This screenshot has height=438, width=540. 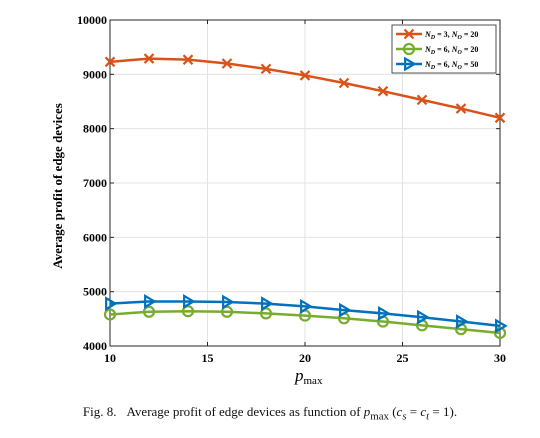 What do you see at coordinates (403, 358) in the screenshot?
I see `x-tick-label: 25` at bounding box center [403, 358].